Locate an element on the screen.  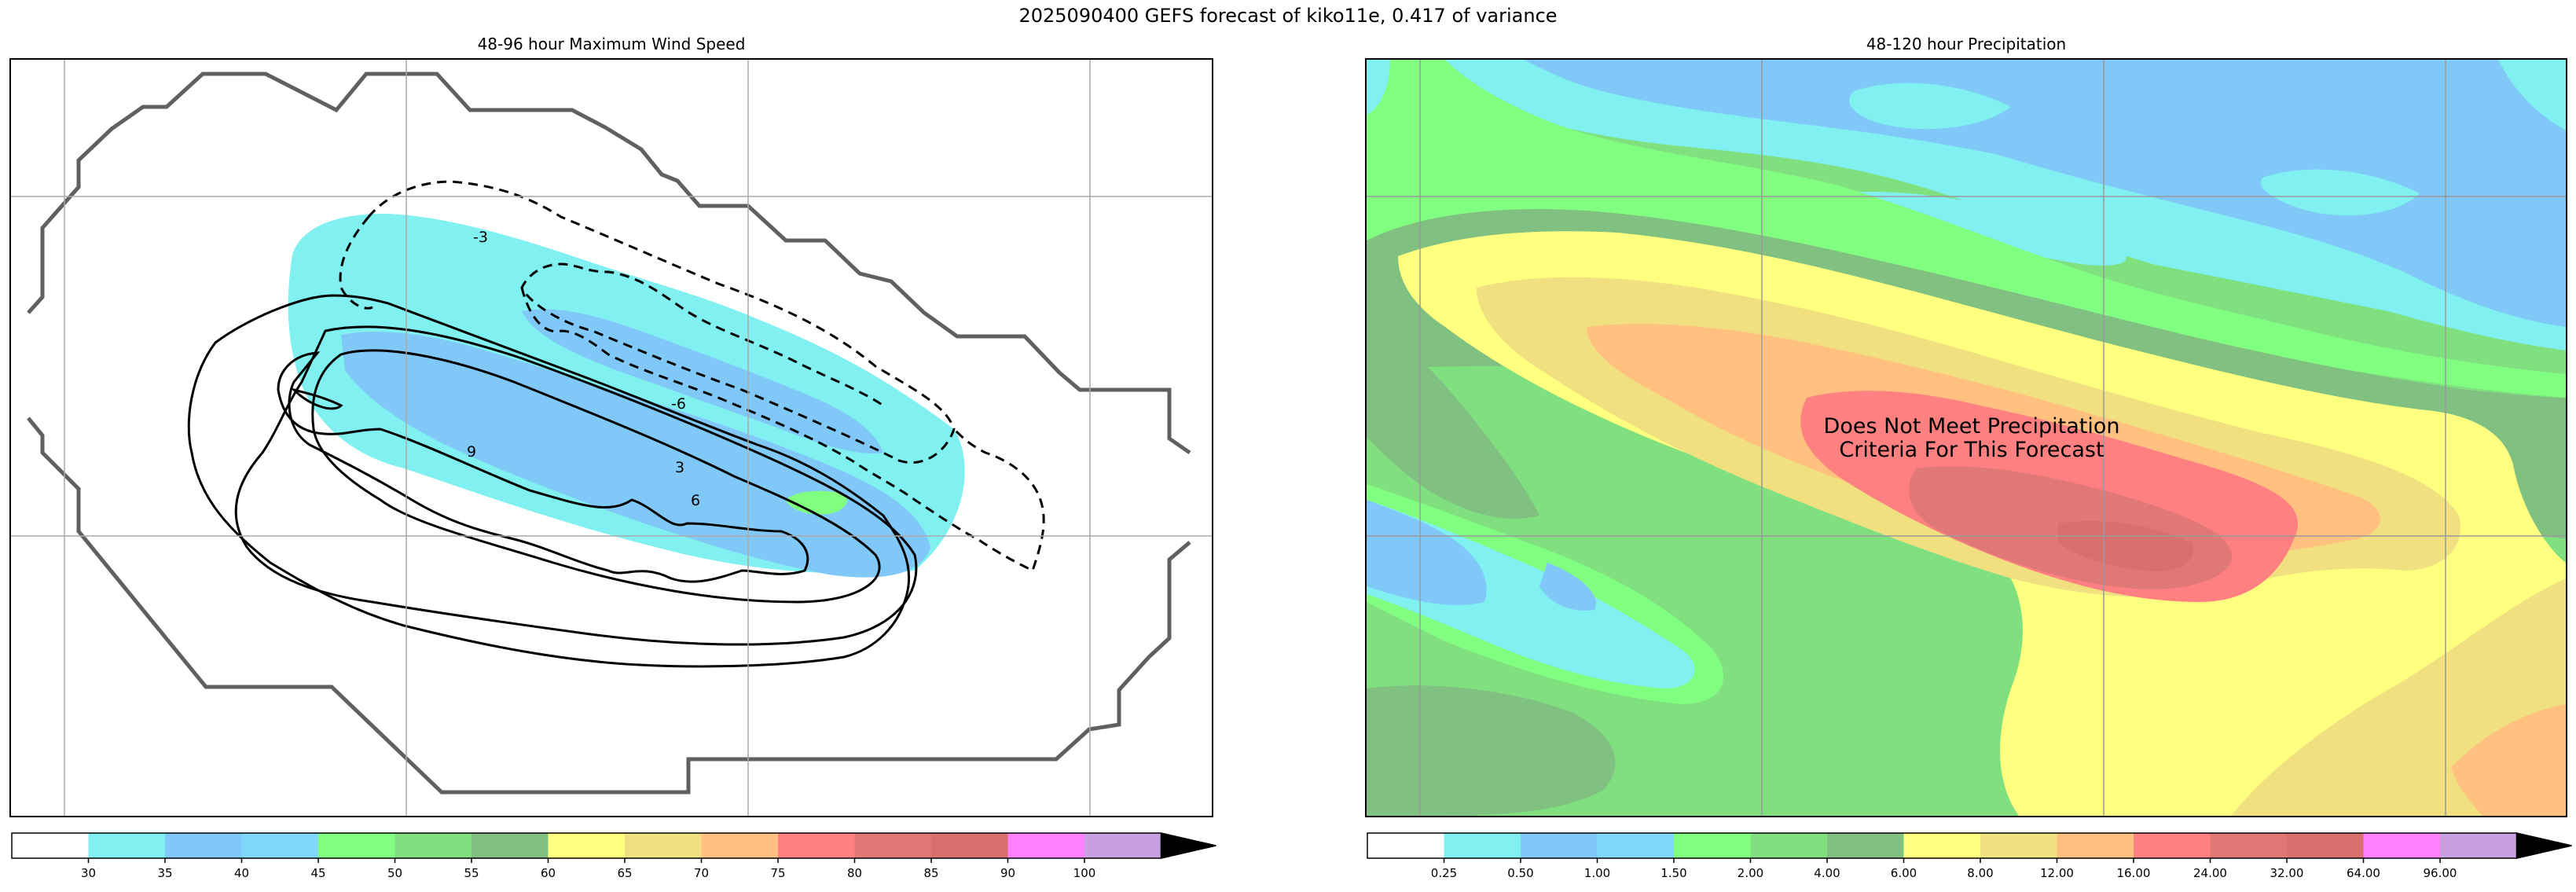
wind-colorbar-svg: 30 35 40 45 50 55 60 65 70 75 80 85 90 100 is located at coordinates (613, 856).